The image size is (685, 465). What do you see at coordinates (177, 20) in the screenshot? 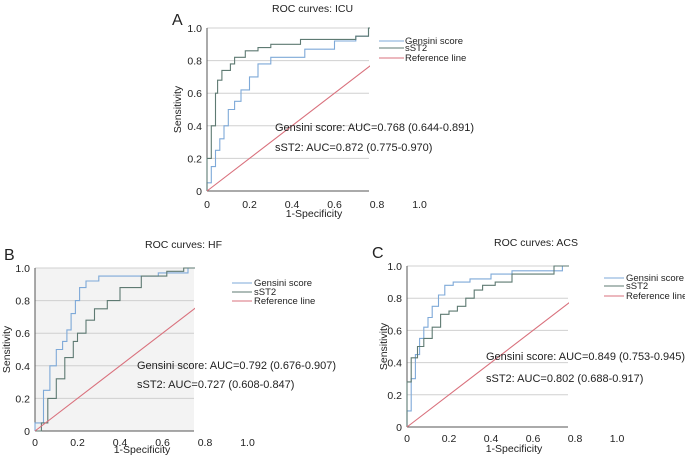
I see `panel-letter: A` at bounding box center [177, 20].